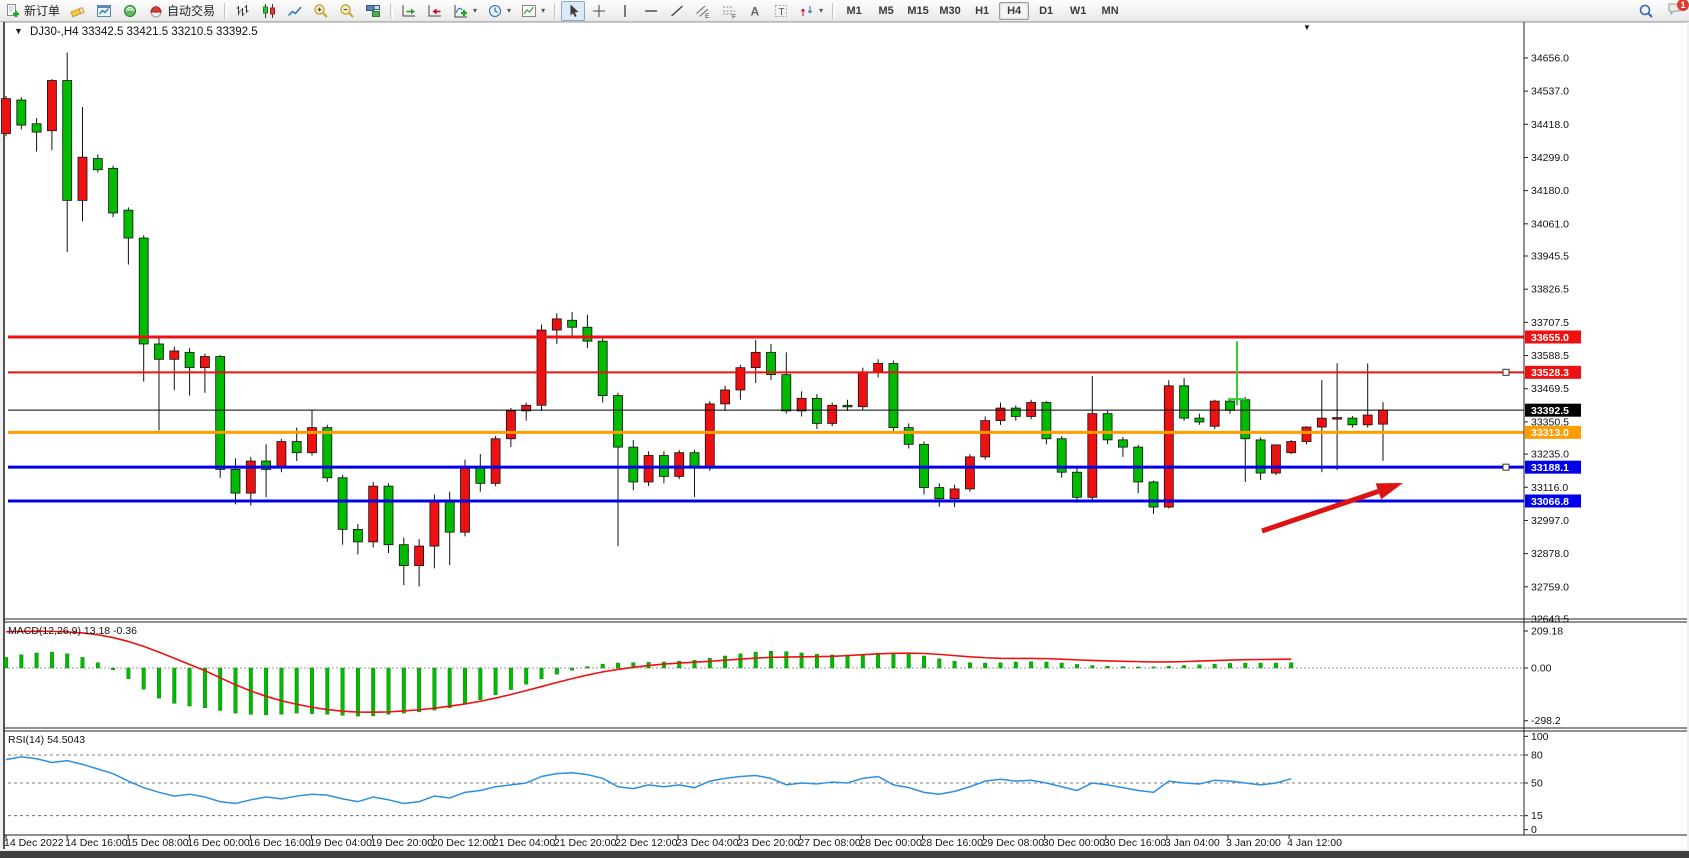  I want to click on rsi-indicator-label: RSI(14) 54.5043, so click(46, 740).